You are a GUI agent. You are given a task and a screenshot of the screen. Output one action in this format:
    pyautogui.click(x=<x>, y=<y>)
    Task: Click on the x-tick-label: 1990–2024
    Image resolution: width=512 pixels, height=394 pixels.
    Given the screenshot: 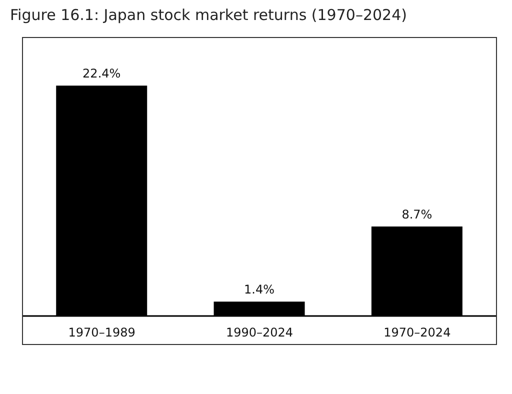 What is the action you would take?
    pyautogui.click(x=260, y=333)
    